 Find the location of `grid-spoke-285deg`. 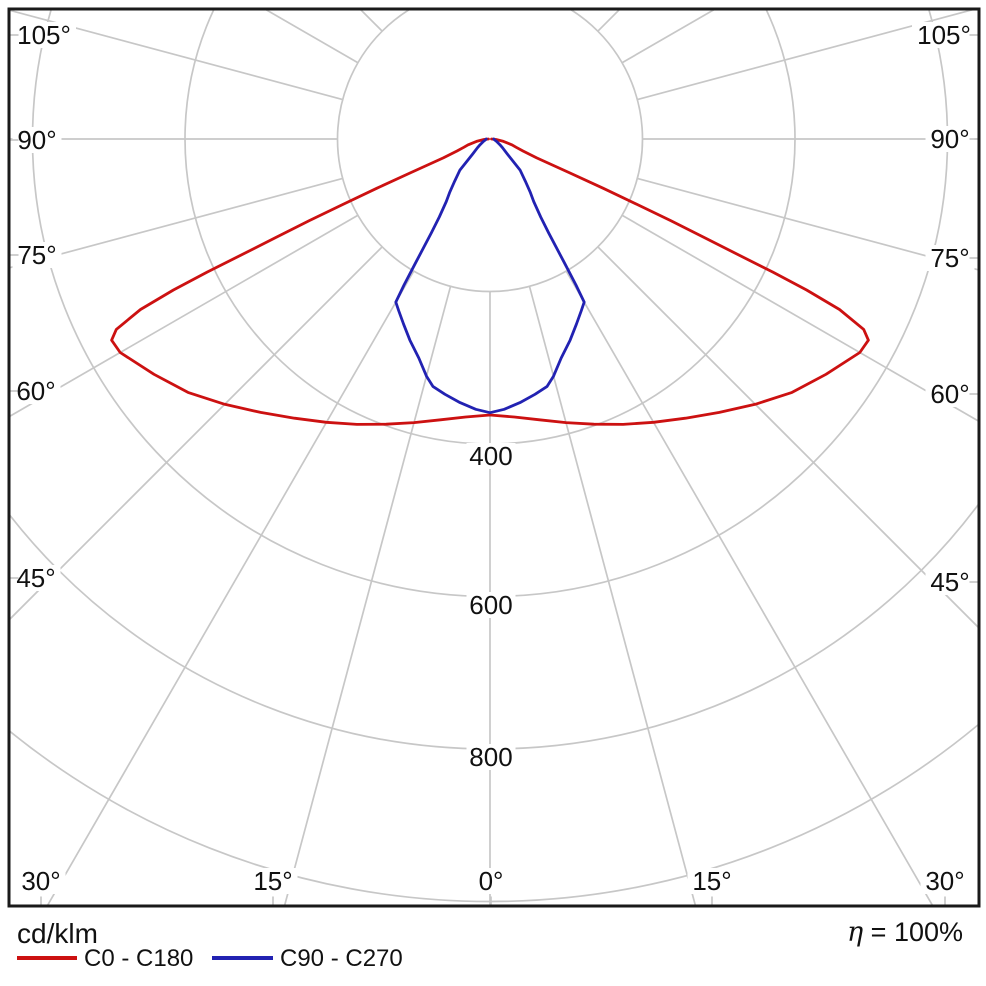

grid-spoke-285deg is located at coordinates (176, 223).